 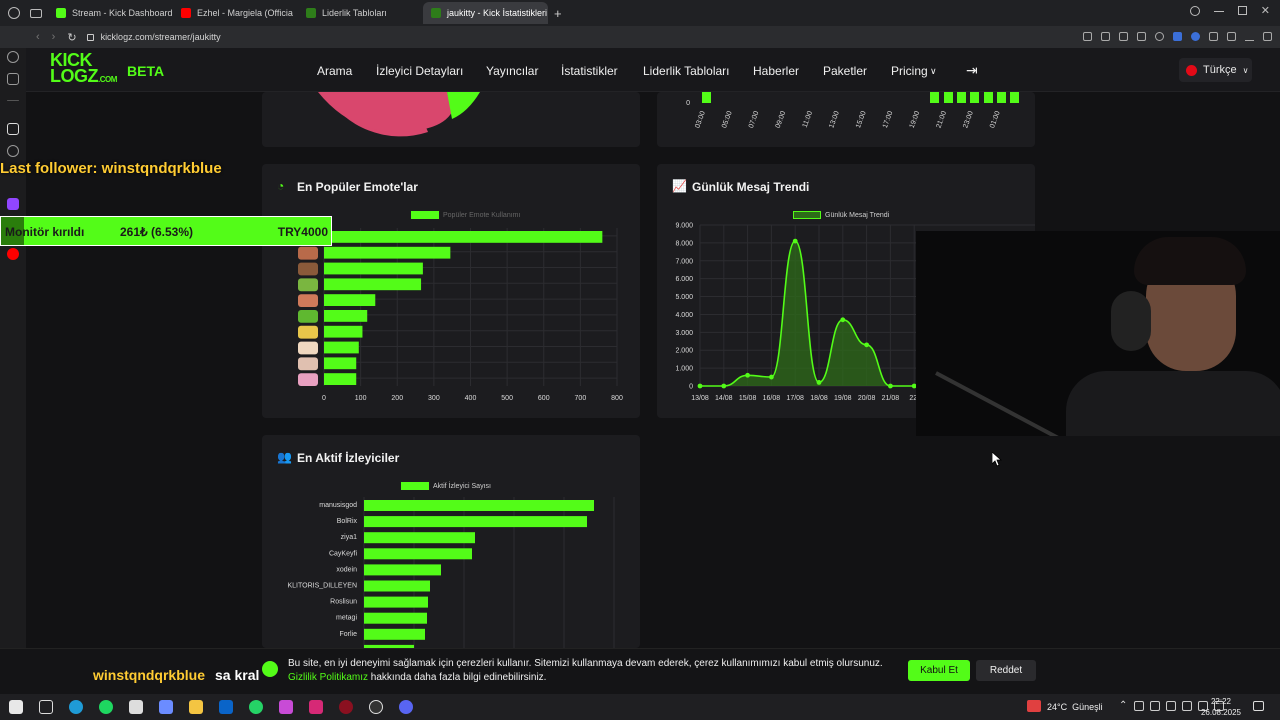 What do you see at coordinates (38, 37) in the screenshot?
I see `back-icon: ‹` at bounding box center [38, 37].